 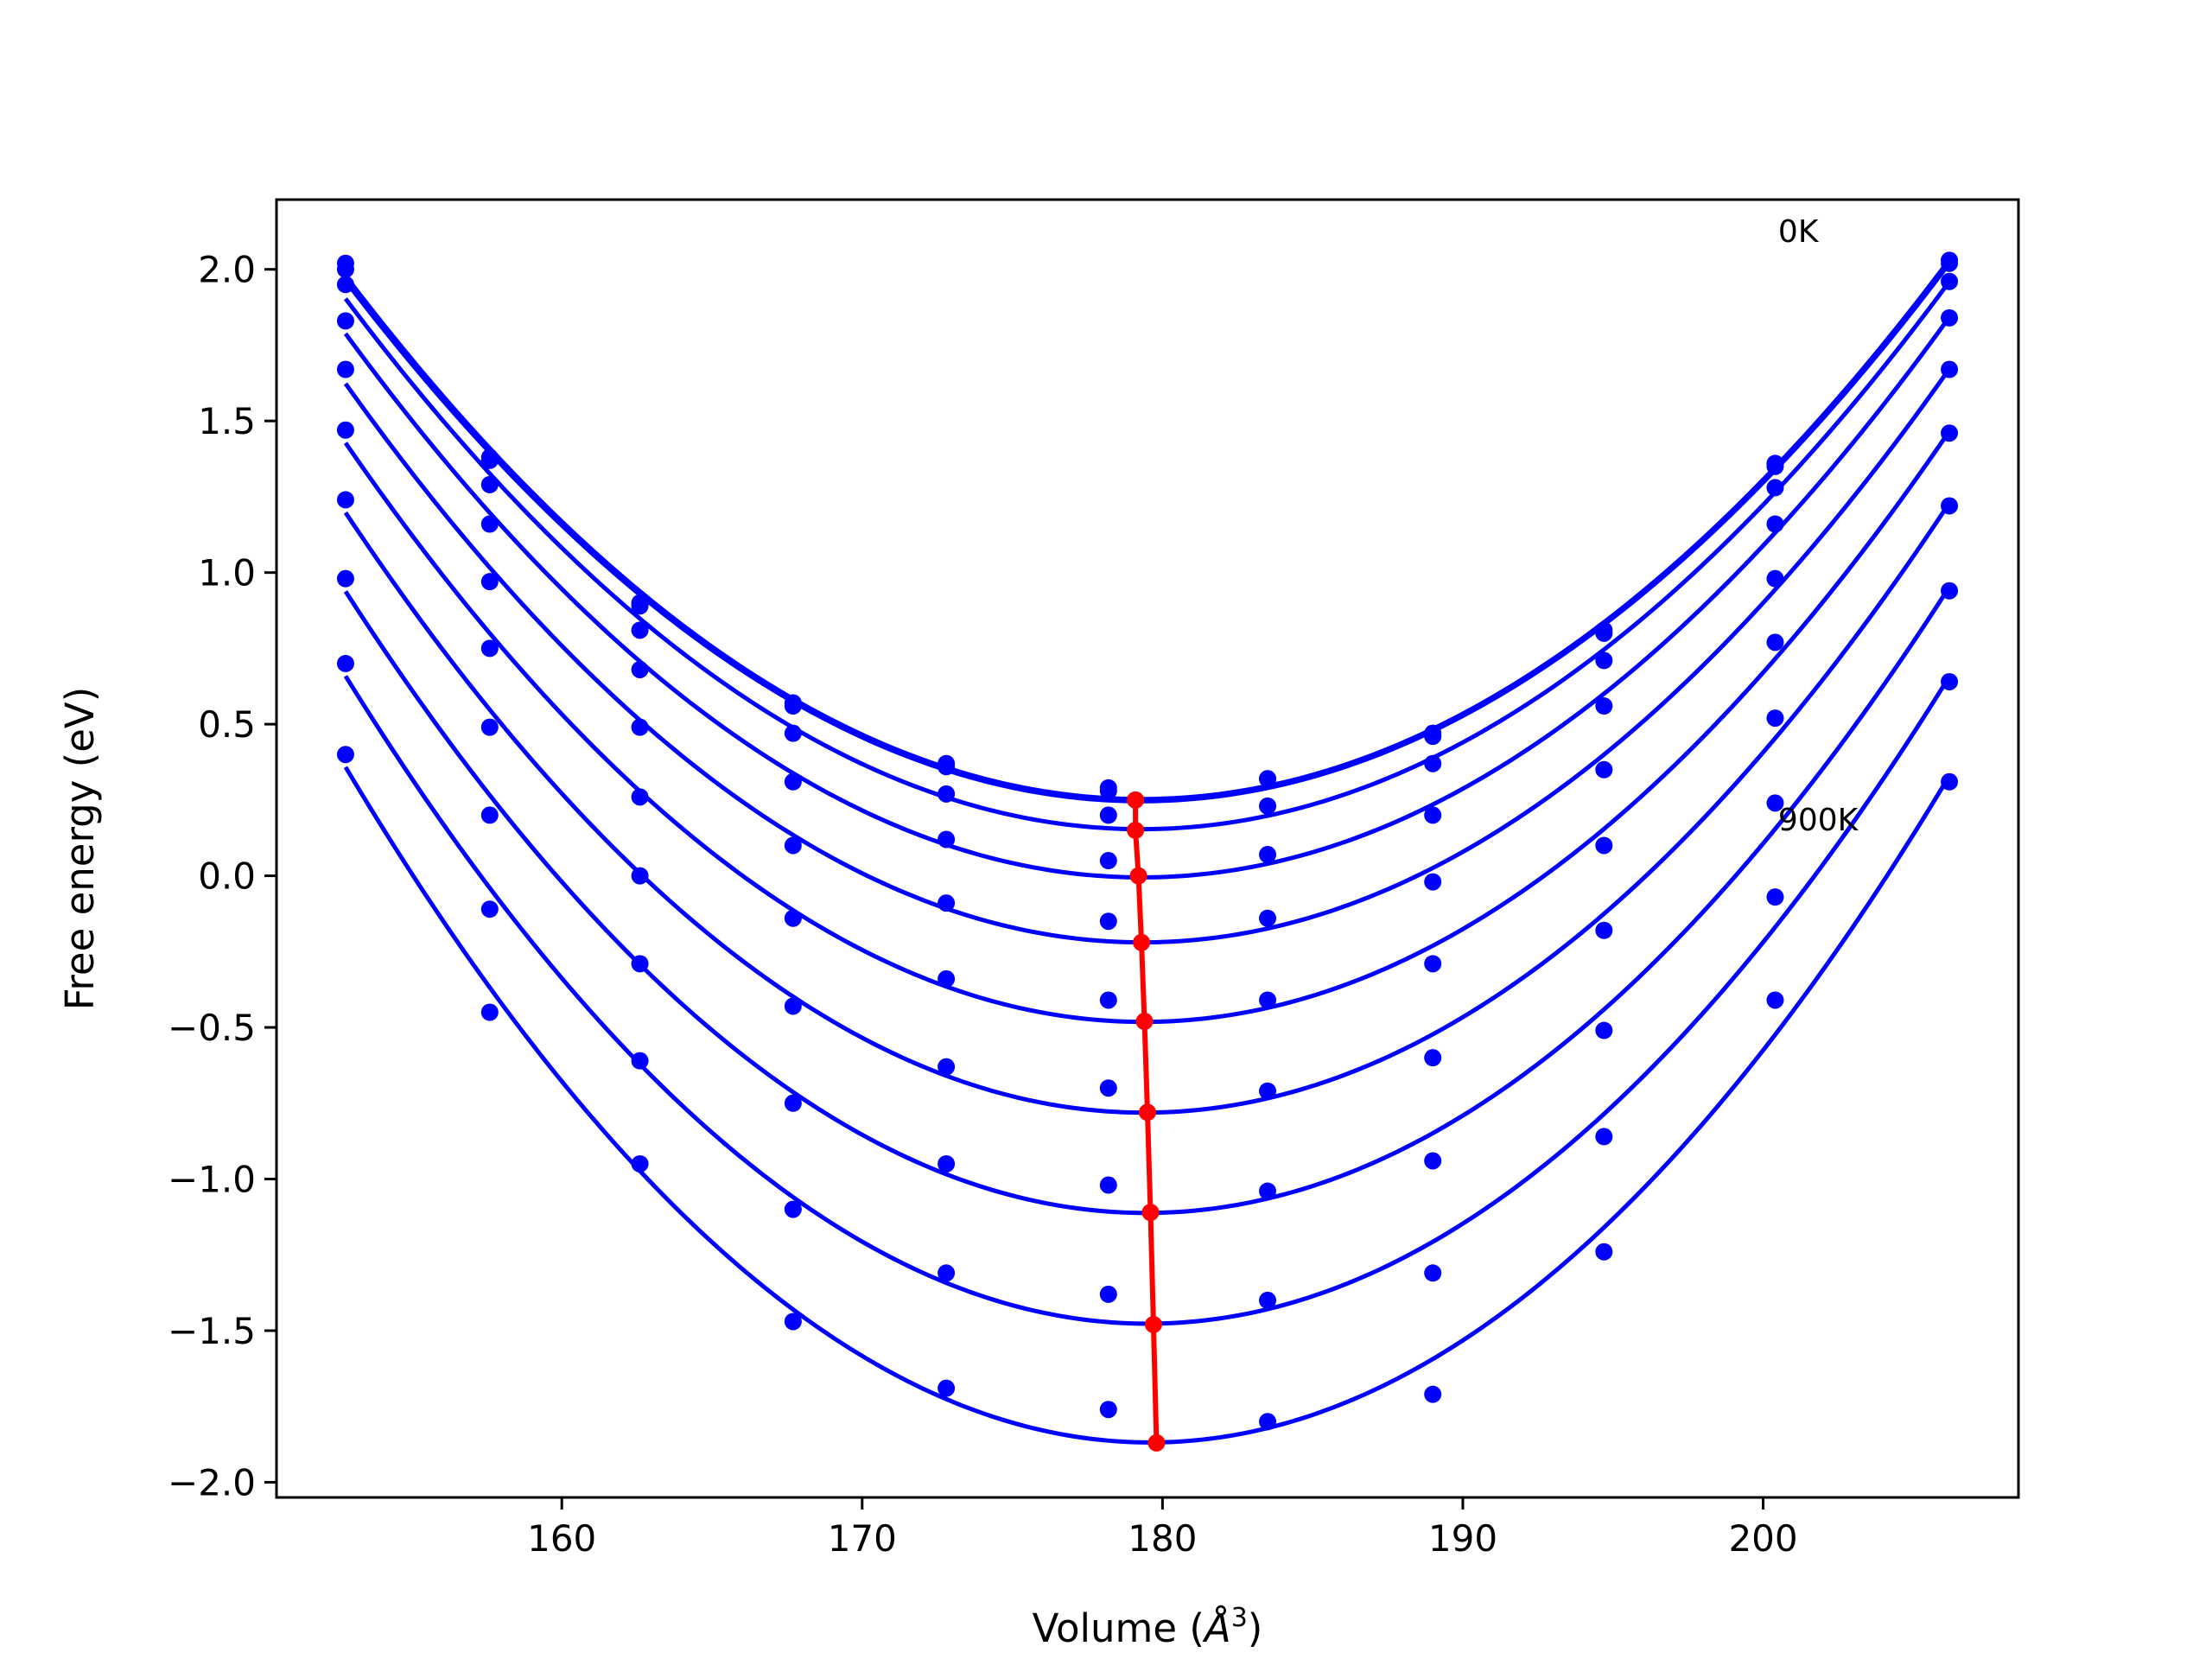 I want to click on y-tick-label: −2.0, so click(x=212, y=1482).